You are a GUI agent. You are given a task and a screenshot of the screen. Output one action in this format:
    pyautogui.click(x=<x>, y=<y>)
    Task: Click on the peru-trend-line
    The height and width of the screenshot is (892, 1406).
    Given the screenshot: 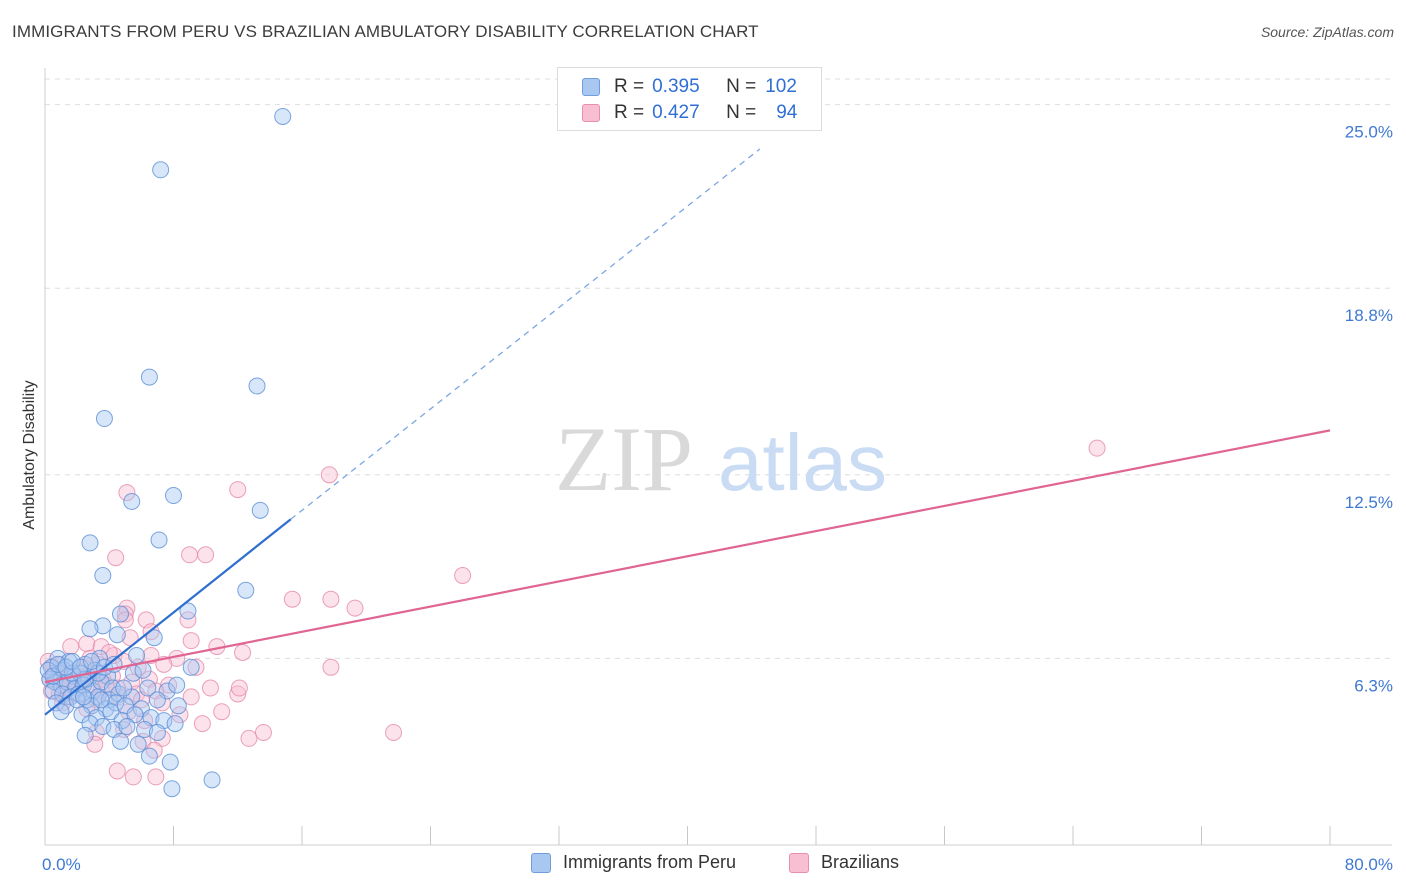 What is the action you would take?
    pyautogui.click(x=168, y=617)
    